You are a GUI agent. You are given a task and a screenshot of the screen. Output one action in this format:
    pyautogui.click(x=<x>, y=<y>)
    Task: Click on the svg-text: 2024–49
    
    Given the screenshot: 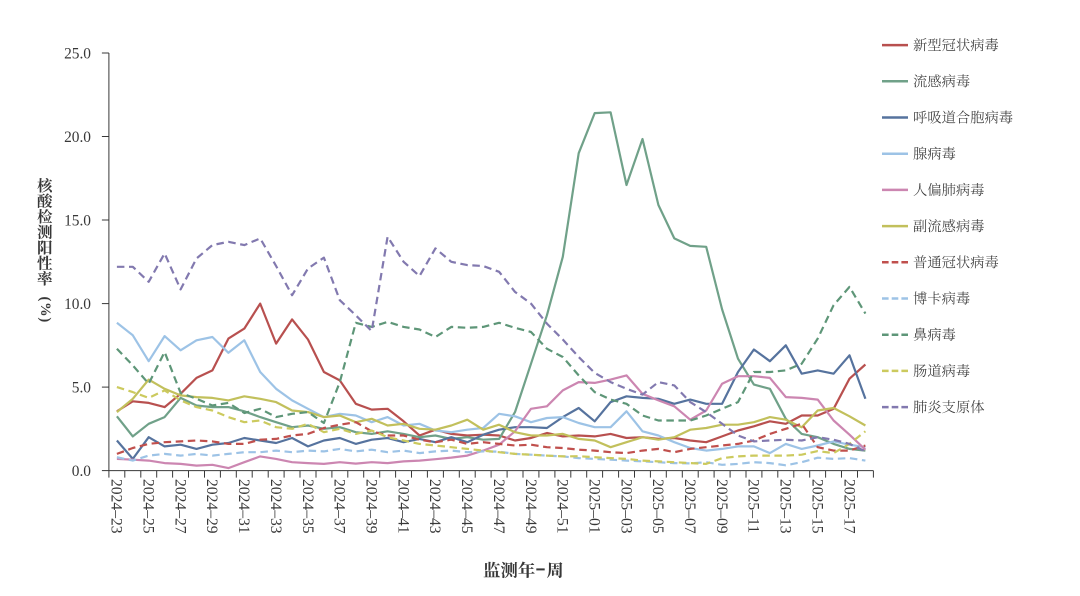 What is the action you would take?
    pyautogui.click(x=530, y=506)
    